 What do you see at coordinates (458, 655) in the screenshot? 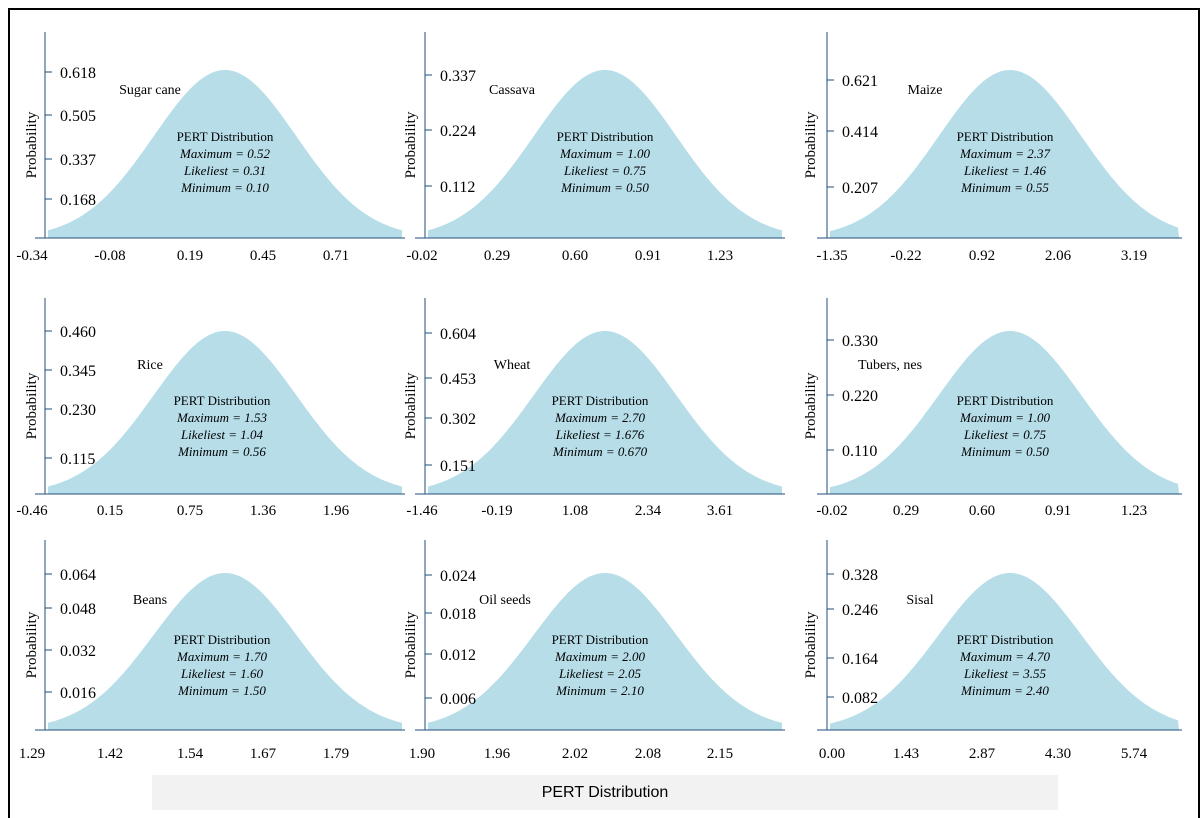
I see `y-tick-label: 0.012` at bounding box center [458, 655].